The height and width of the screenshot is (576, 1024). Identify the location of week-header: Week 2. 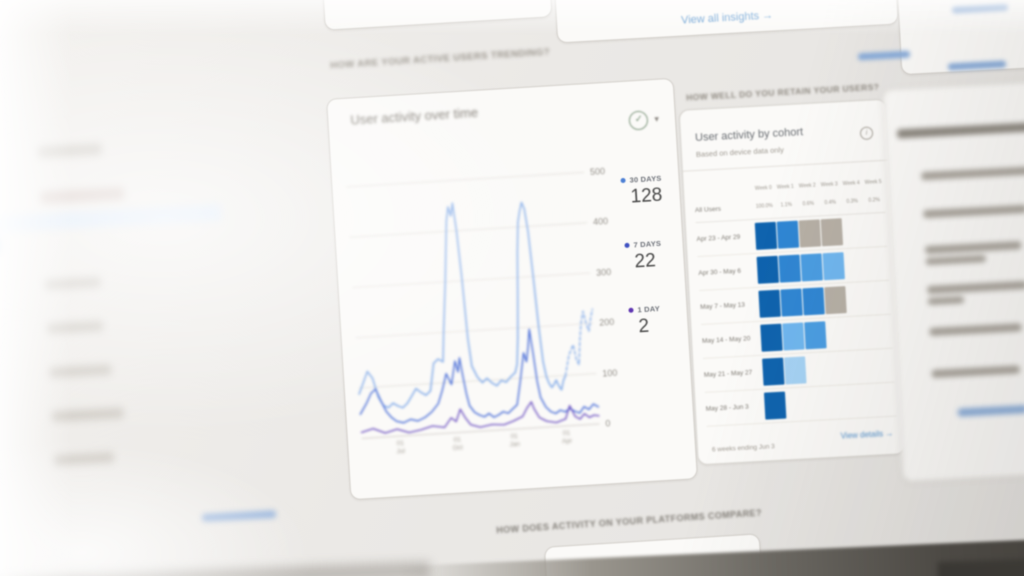
(807, 186).